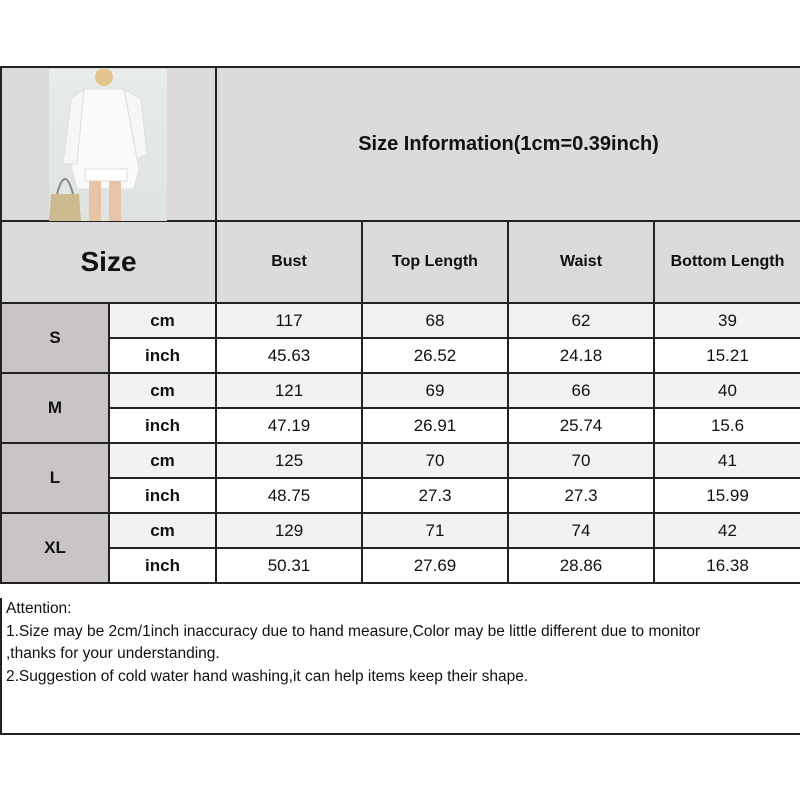 The height and width of the screenshot is (800, 800). Describe the element at coordinates (289, 390) in the screenshot. I see `measurement-cell: 121` at that location.